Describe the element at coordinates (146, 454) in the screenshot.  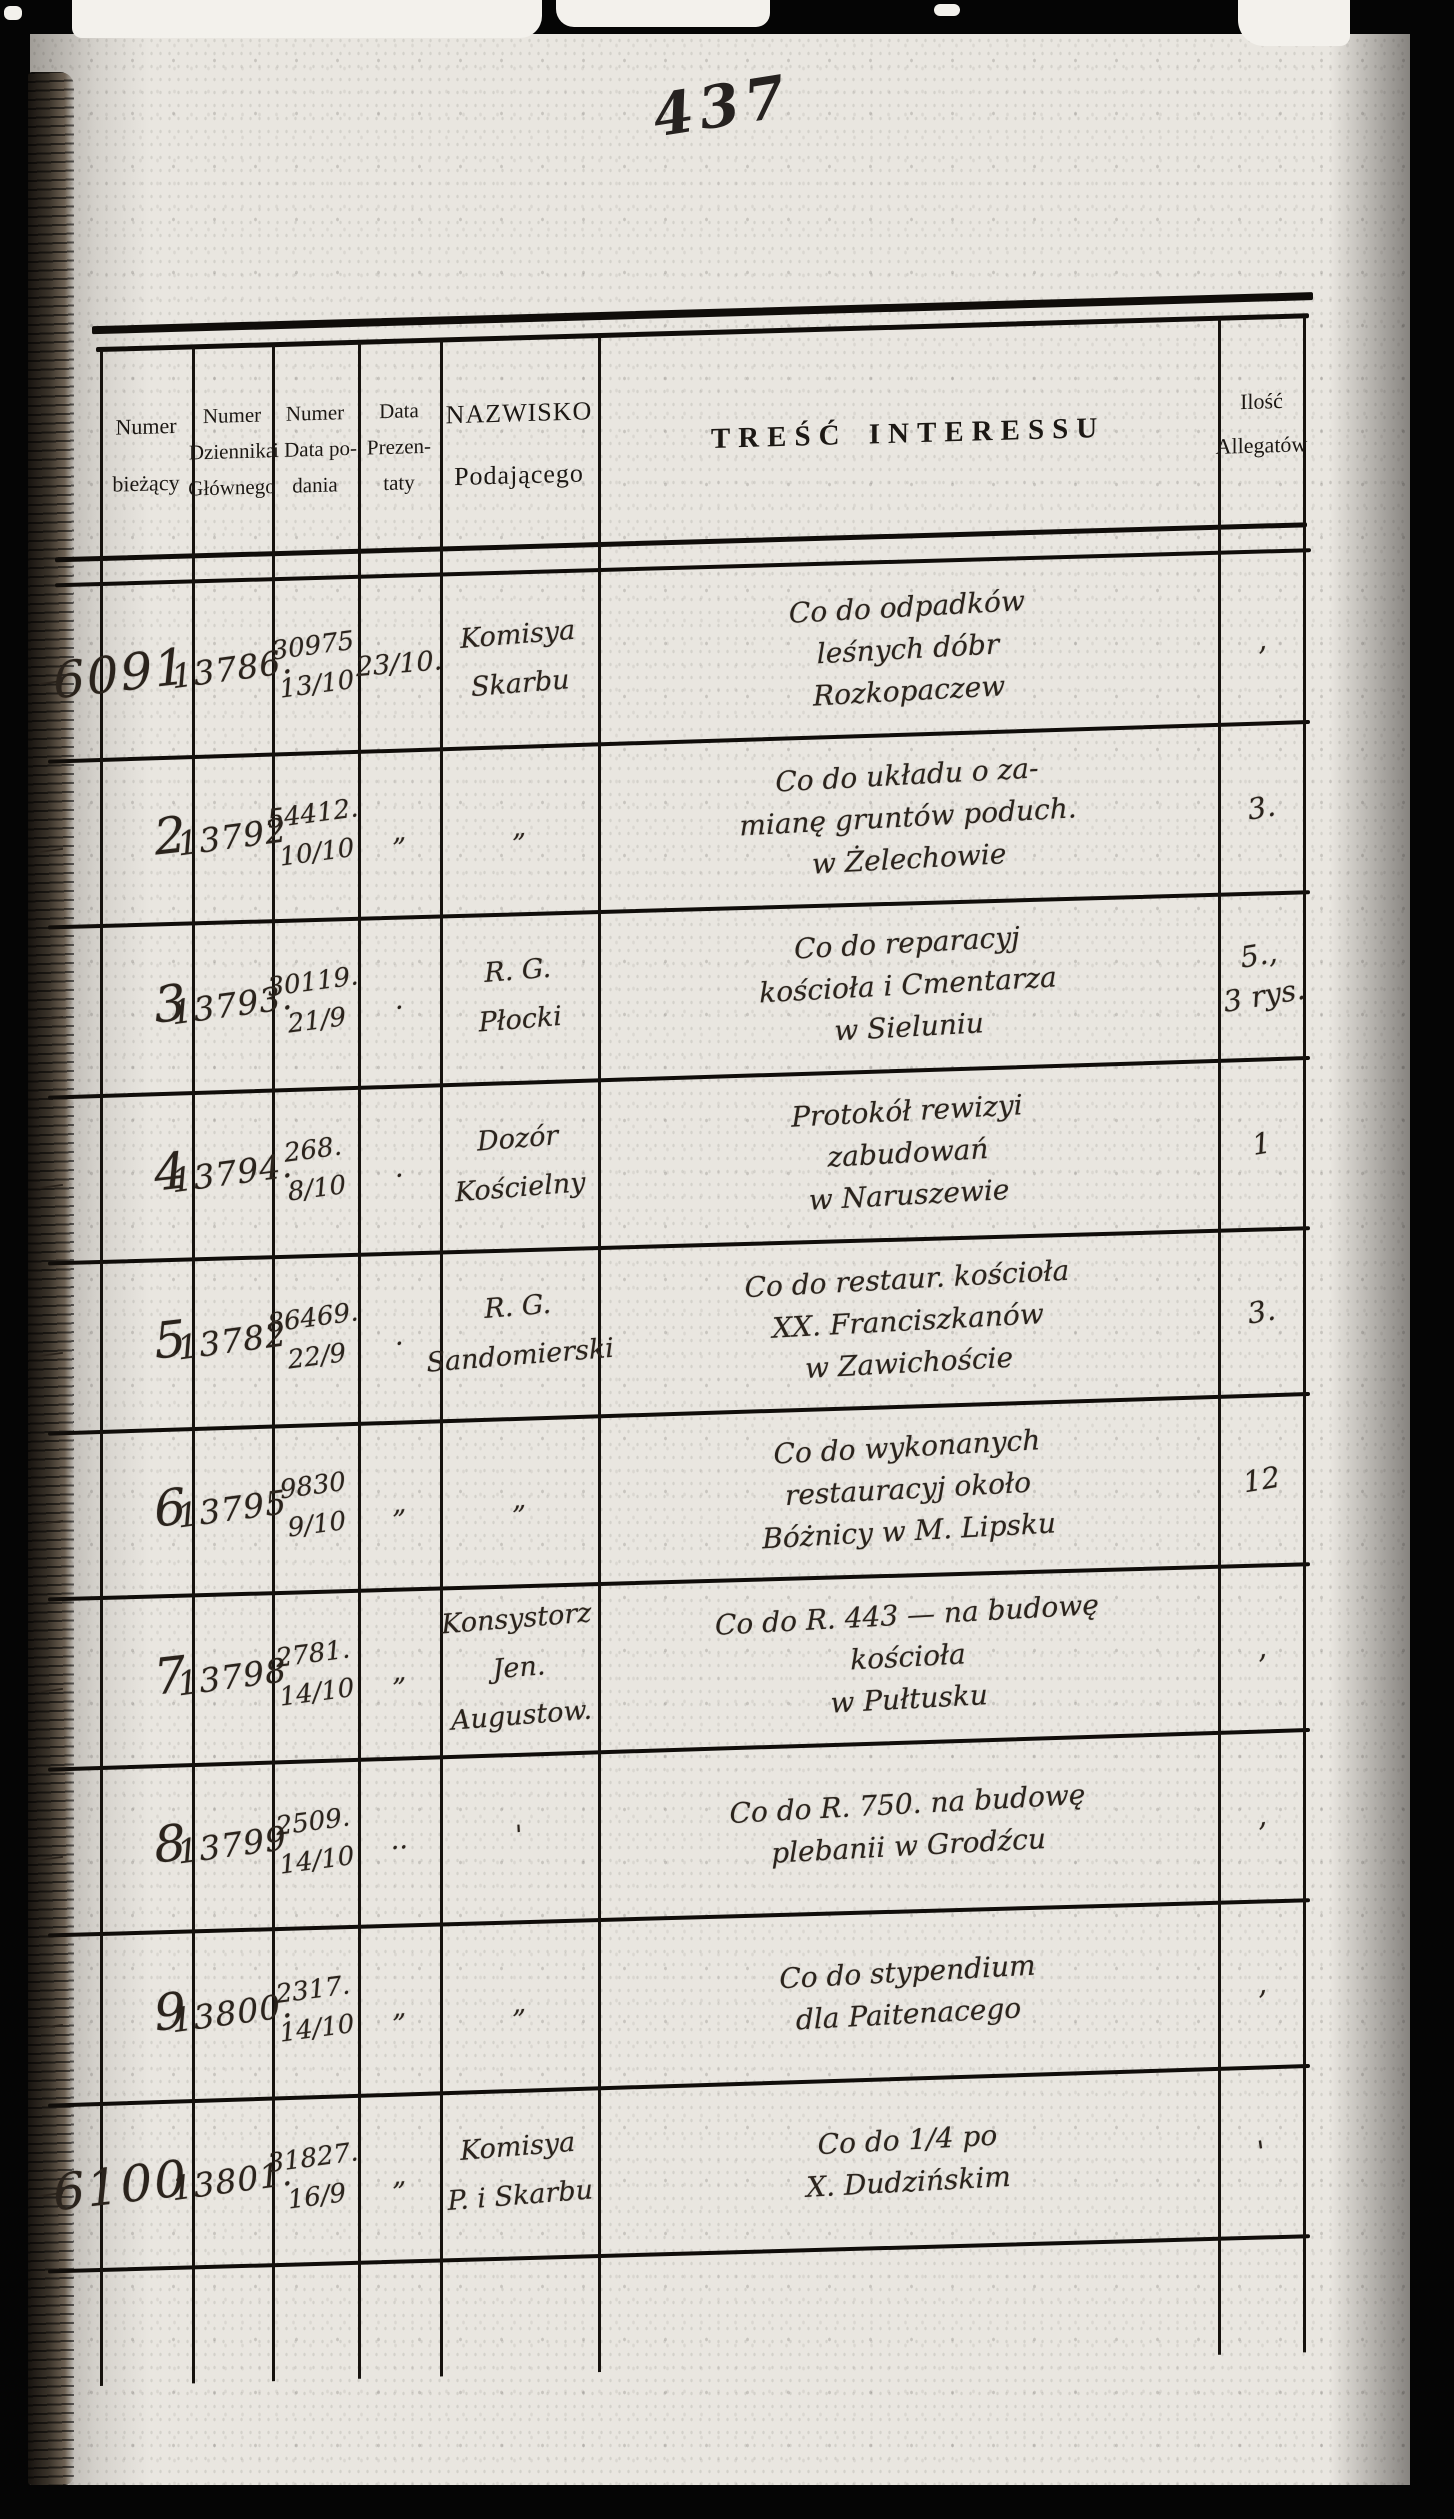
I see `header-numer-biezacy: Numer bieżący` at that location.